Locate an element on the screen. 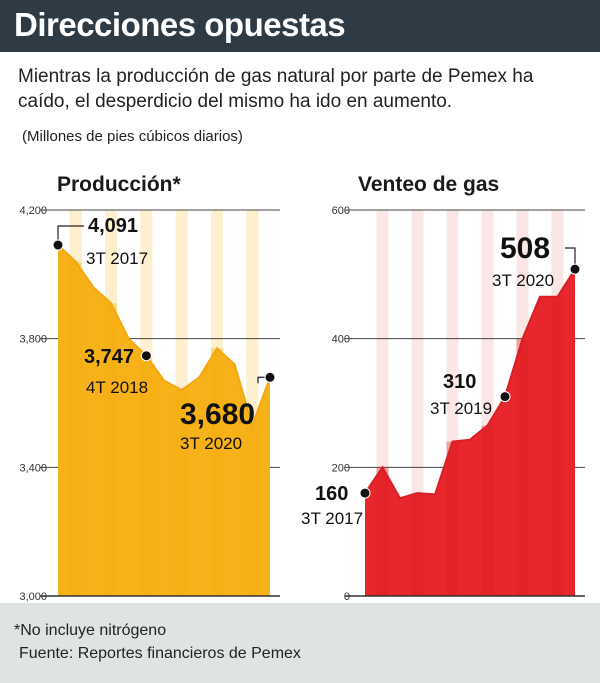  produccion-ytick-label: 3,400 is located at coordinates (33, 468).